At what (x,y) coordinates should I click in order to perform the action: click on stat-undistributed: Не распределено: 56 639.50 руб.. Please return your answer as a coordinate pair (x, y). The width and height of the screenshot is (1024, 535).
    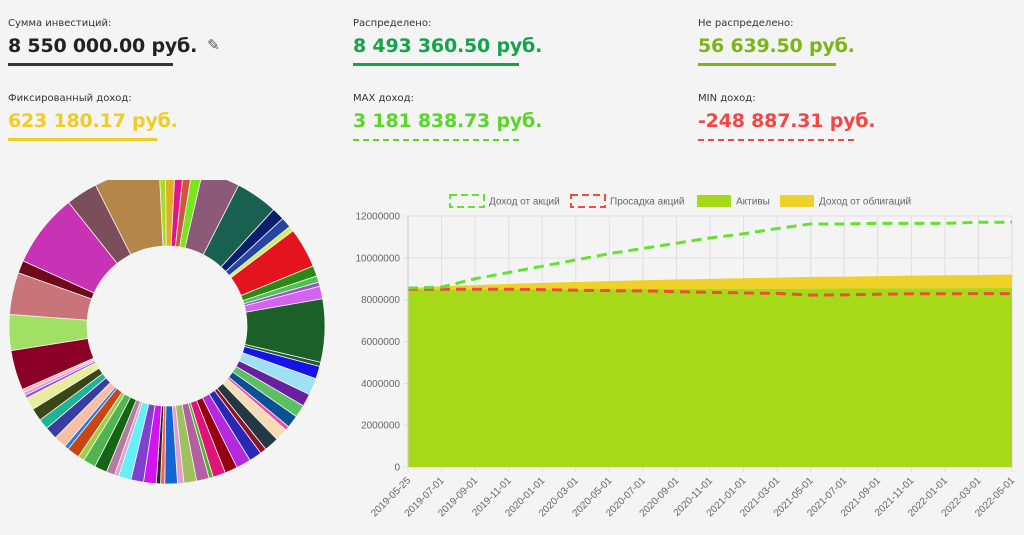
    Looking at the image, I should click on (776, 42).